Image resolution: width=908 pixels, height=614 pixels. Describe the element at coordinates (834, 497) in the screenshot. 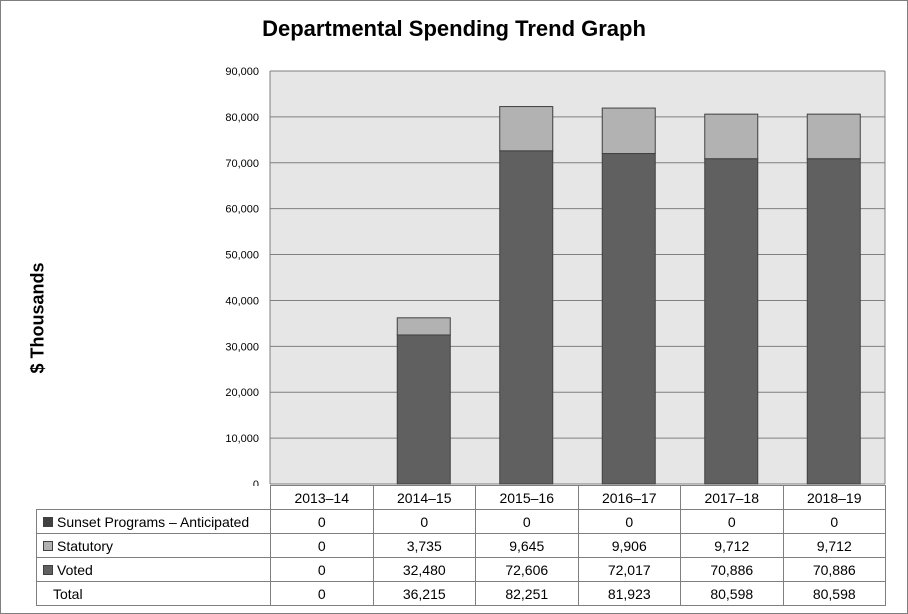

I see `x-tick-label: 2018–19` at that location.